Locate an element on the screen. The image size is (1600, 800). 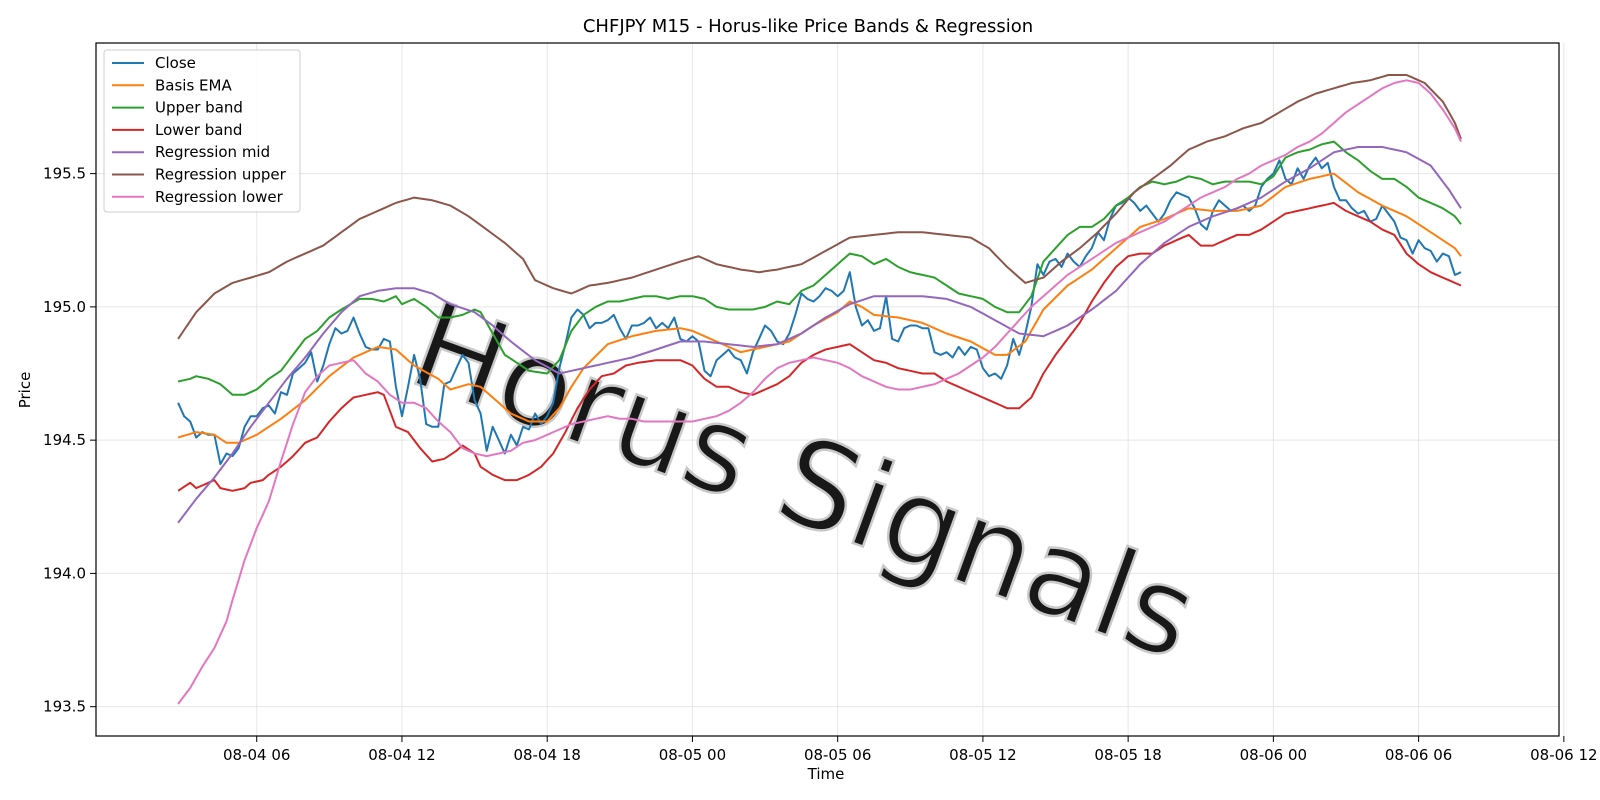
legend-label-close: Close is located at coordinates (175, 63).